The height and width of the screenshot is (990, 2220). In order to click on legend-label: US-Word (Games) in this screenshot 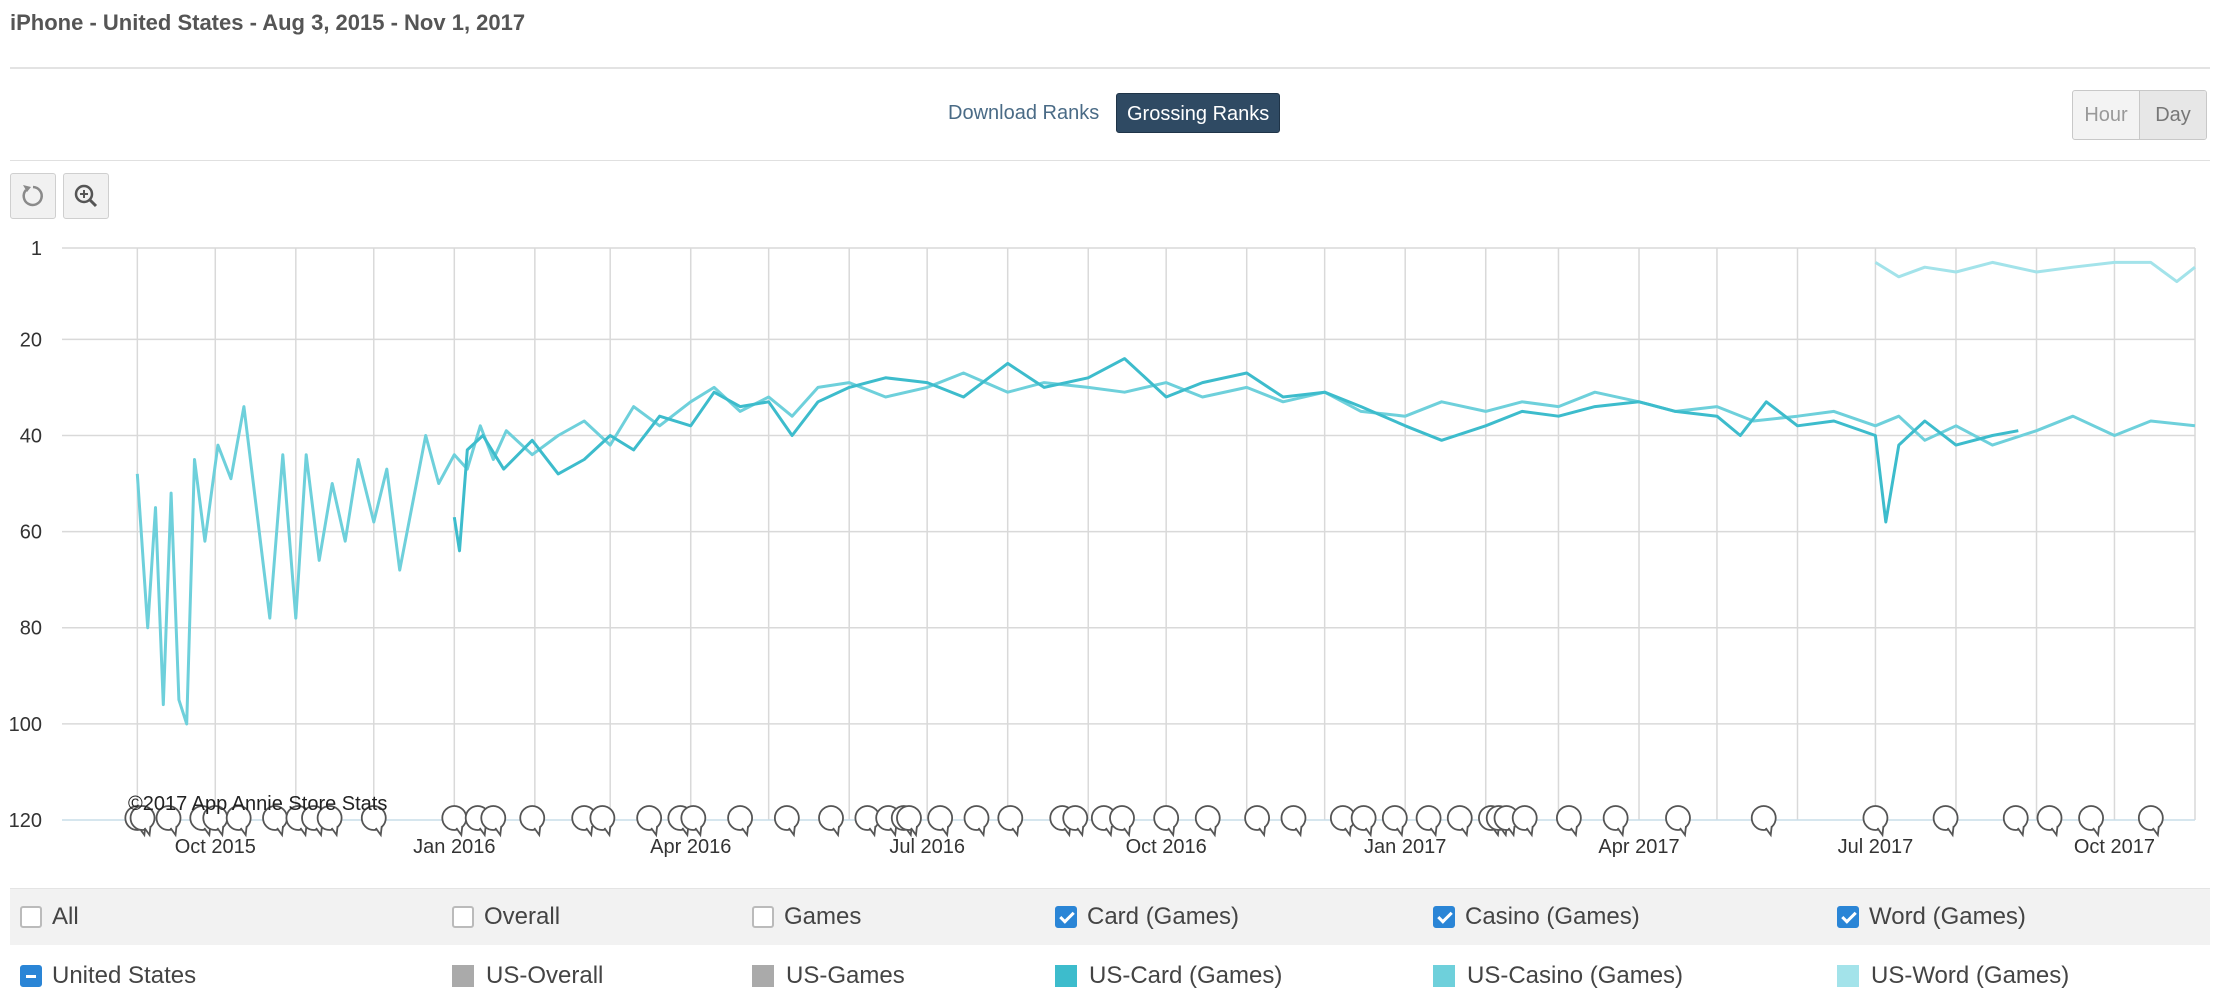, I will do `click(1970, 975)`.